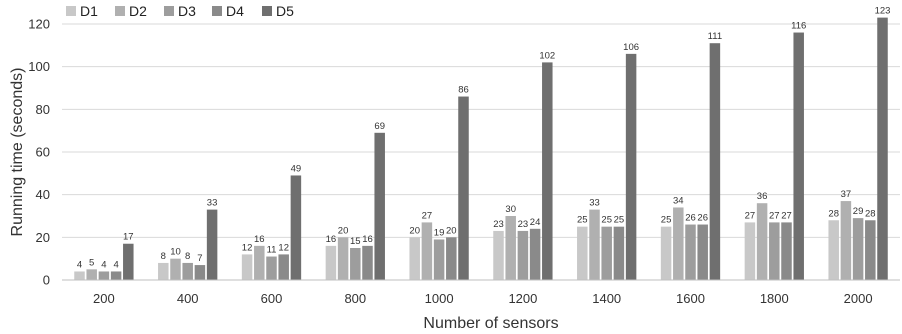 The image size is (902, 334). I want to click on x-tick-label: 600, so click(272, 298).